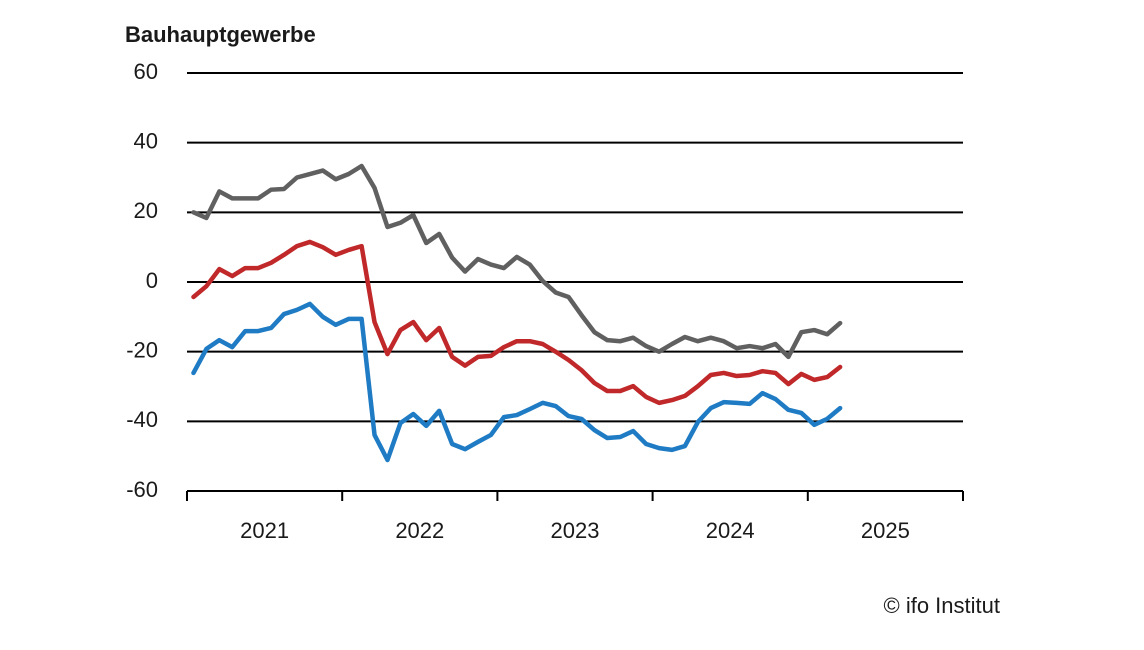  What do you see at coordinates (575, 530) in the screenshot?
I see `x-tick-label: 2023` at bounding box center [575, 530].